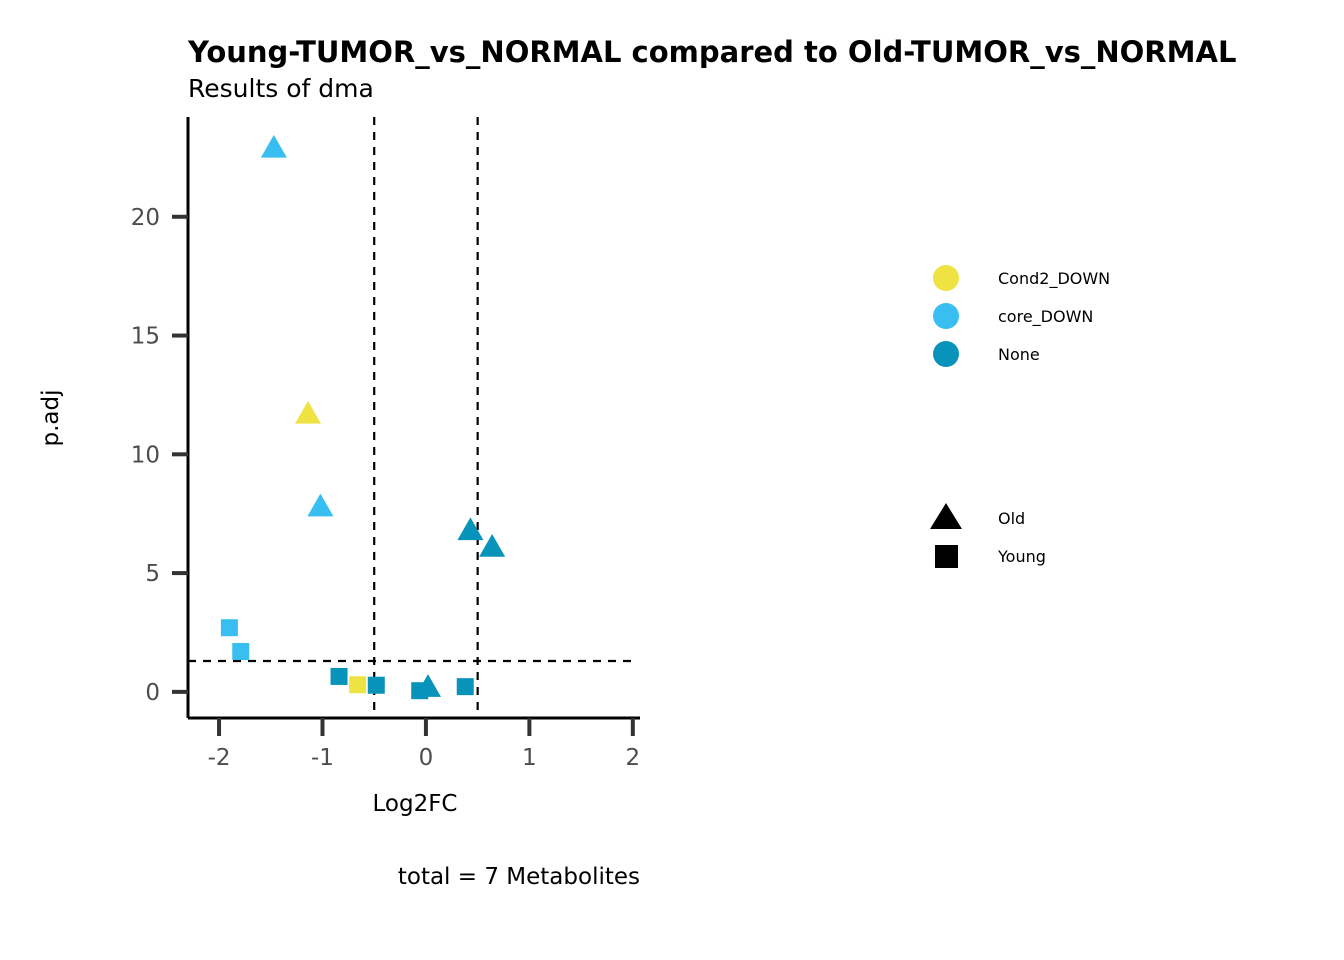 The height and width of the screenshot is (960, 1344). Describe the element at coordinates (219, 758) in the screenshot. I see `x-tick-label: -2` at that location.